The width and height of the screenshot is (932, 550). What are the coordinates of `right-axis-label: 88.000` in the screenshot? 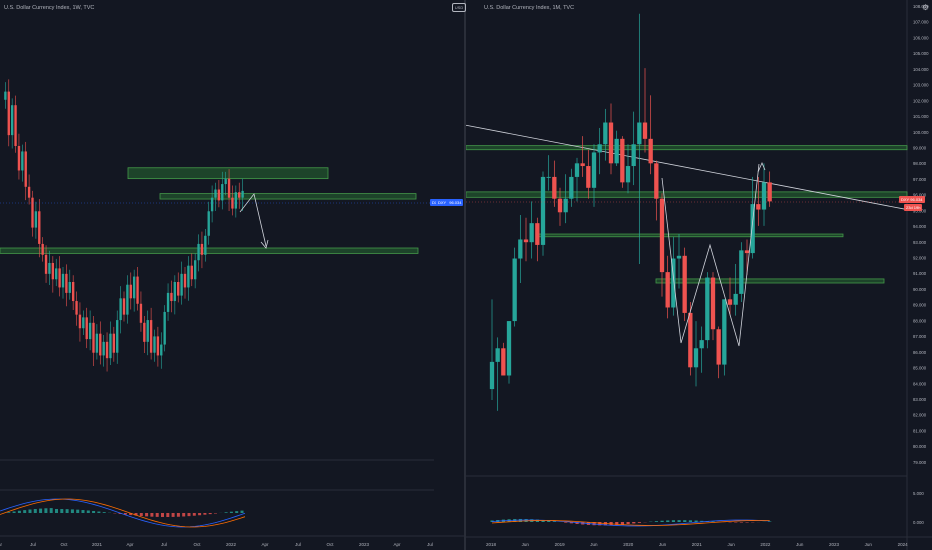 It's located at (920, 320).